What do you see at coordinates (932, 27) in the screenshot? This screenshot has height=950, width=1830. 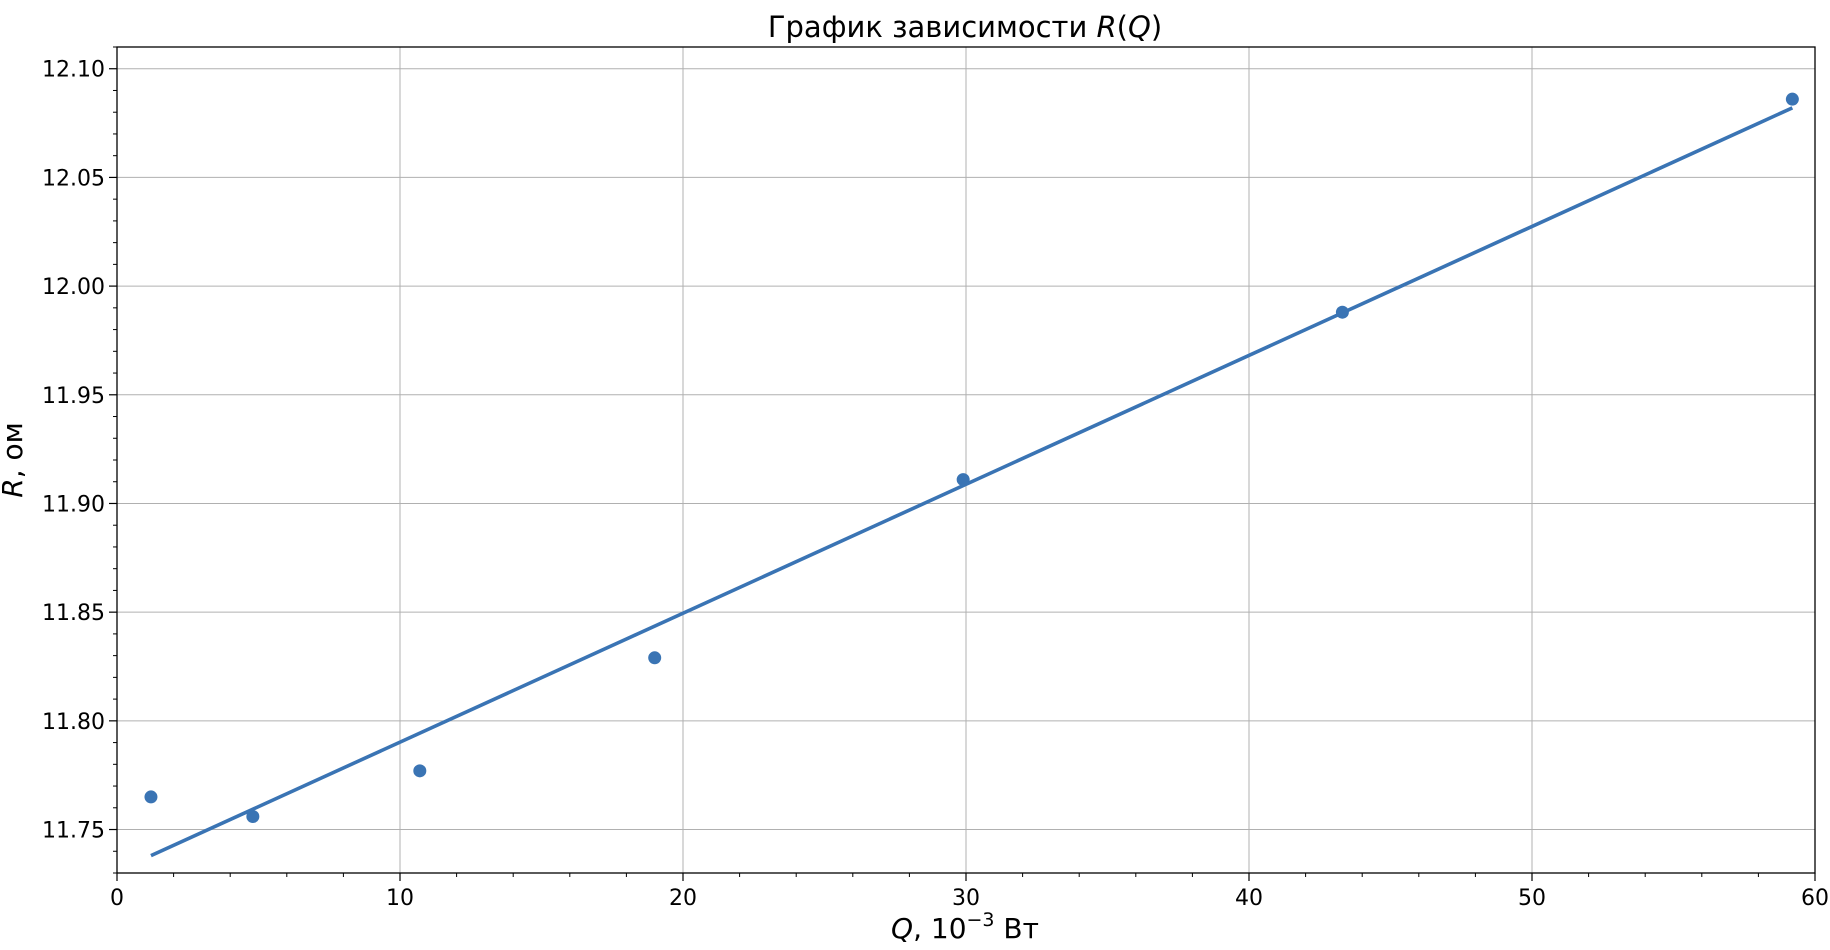 I see `chart-title-prefix: График зависимости` at bounding box center [932, 27].